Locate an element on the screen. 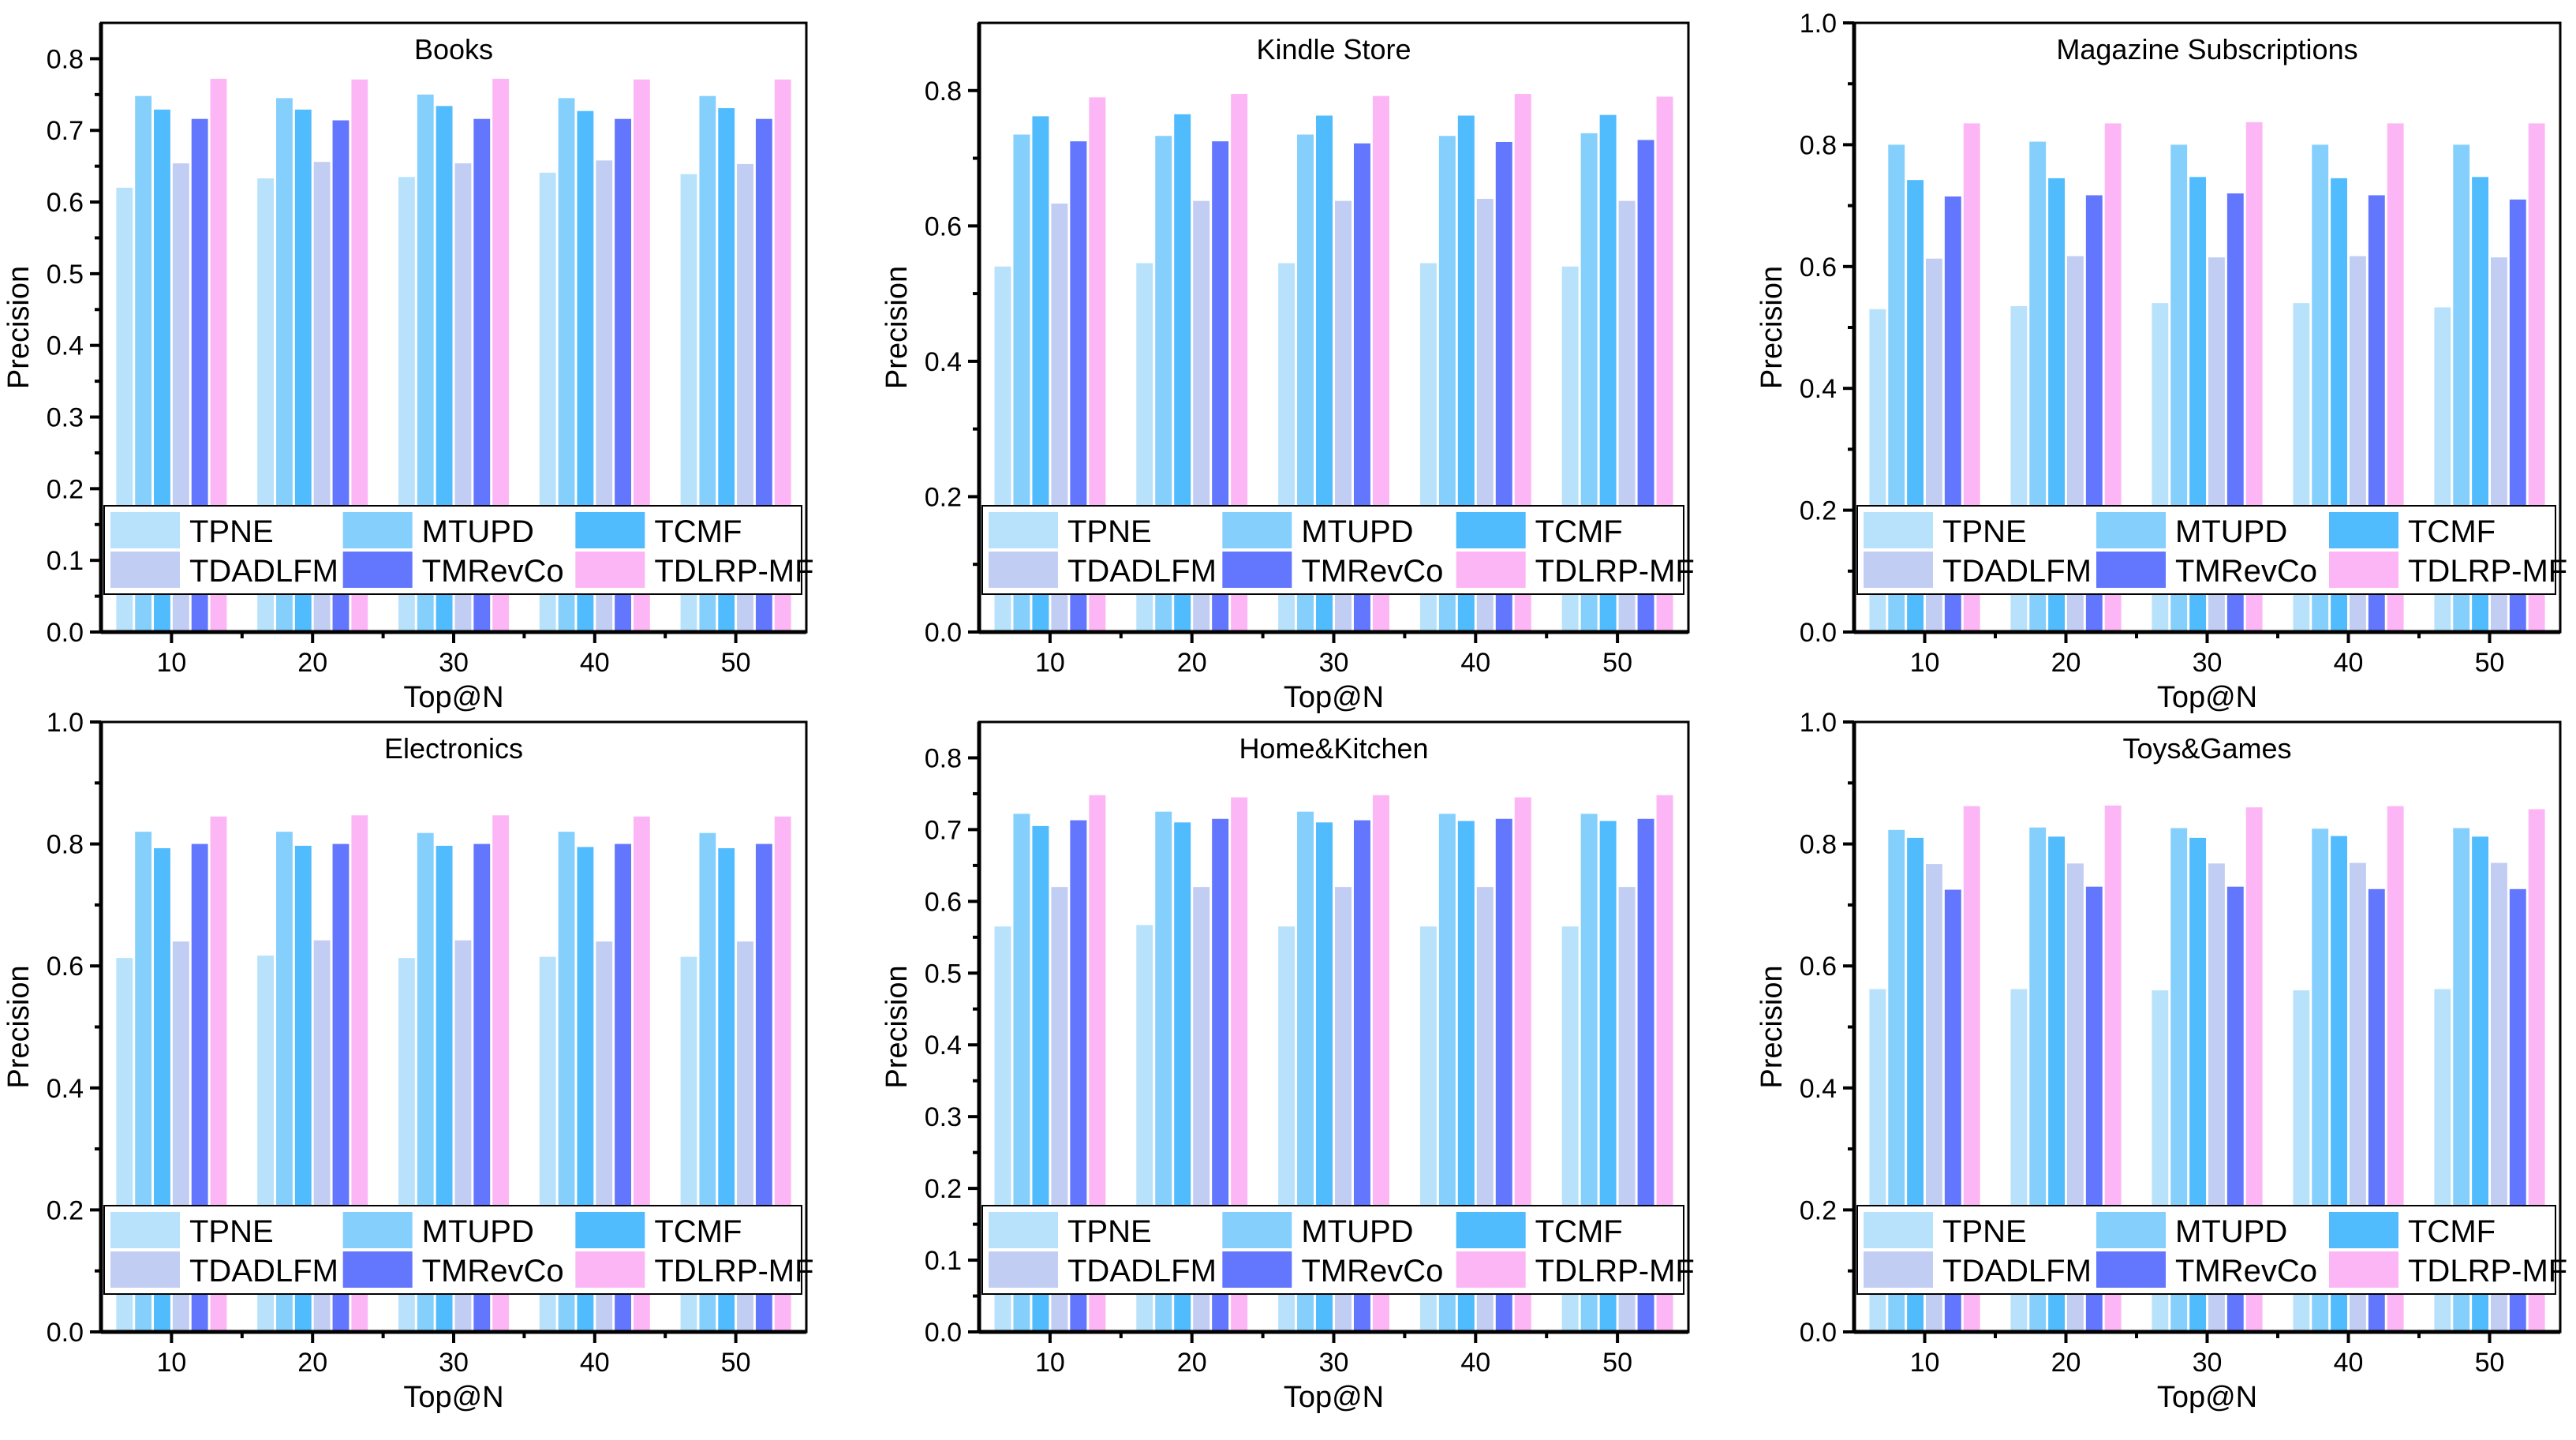 This screenshot has width=2576, height=1440. x-tick-label: 20 is located at coordinates (1192, 1363).